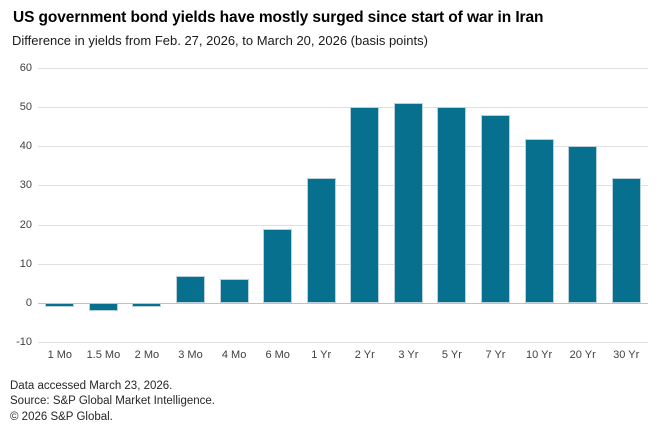 The width and height of the screenshot is (660, 436). I want to click on x-axis-tick-label: 10 Yr, so click(539, 355).